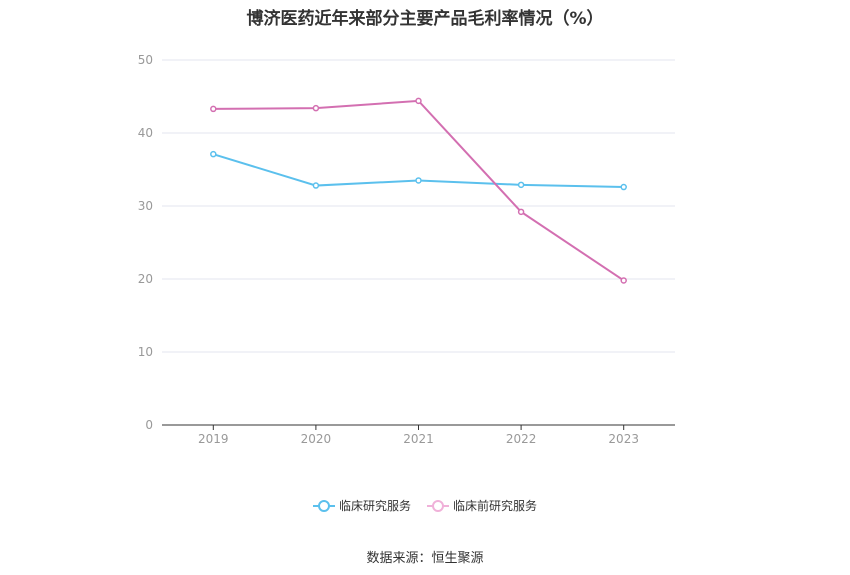 The width and height of the screenshot is (850, 575). I want to click on chart-title: 博济医药近年来部分主要产品毛利率情况（%）, so click(425, 19).